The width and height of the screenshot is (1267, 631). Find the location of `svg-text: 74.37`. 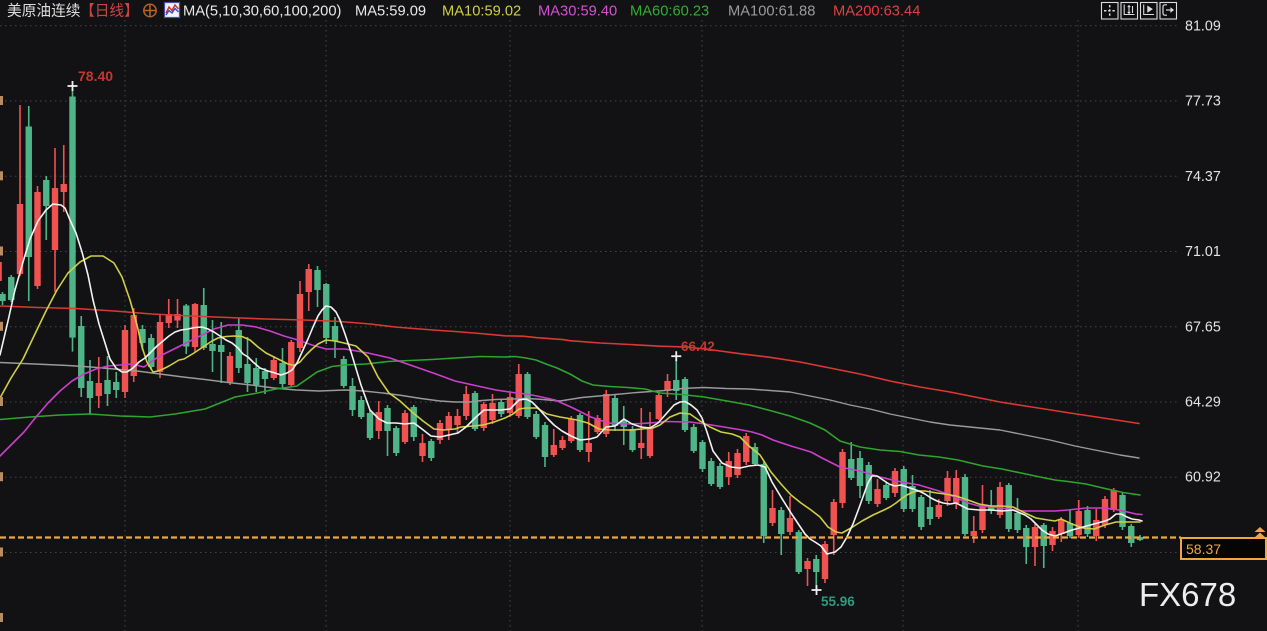

svg-text: 74.37 is located at coordinates (1203, 177).